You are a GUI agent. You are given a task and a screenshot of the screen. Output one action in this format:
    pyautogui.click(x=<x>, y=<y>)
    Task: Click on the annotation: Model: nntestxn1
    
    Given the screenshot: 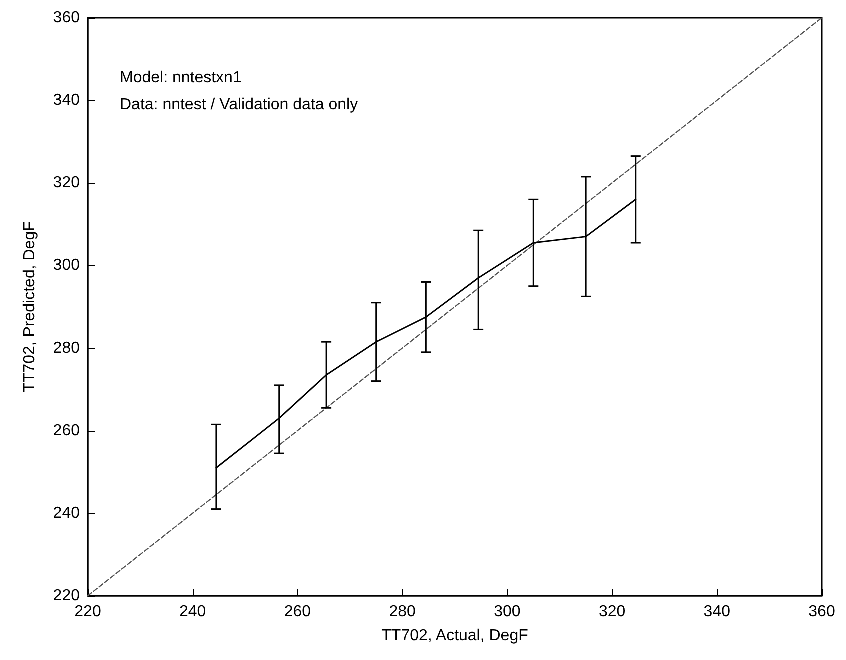 What is the action you would take?
    pyautogui.click(x=181, y=78)
    